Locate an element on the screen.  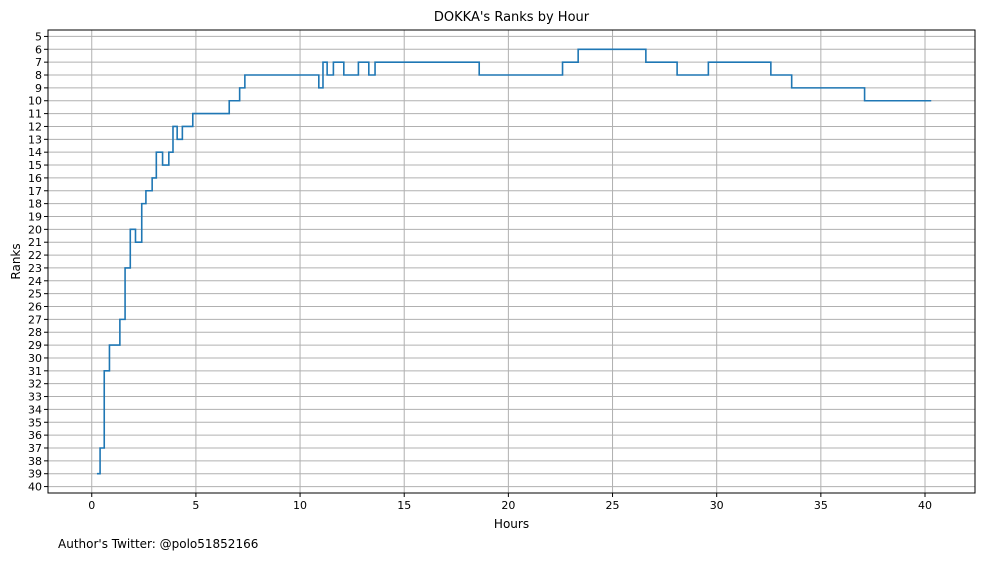
x-tick-label: 25 is located at coordinates (613, 505).